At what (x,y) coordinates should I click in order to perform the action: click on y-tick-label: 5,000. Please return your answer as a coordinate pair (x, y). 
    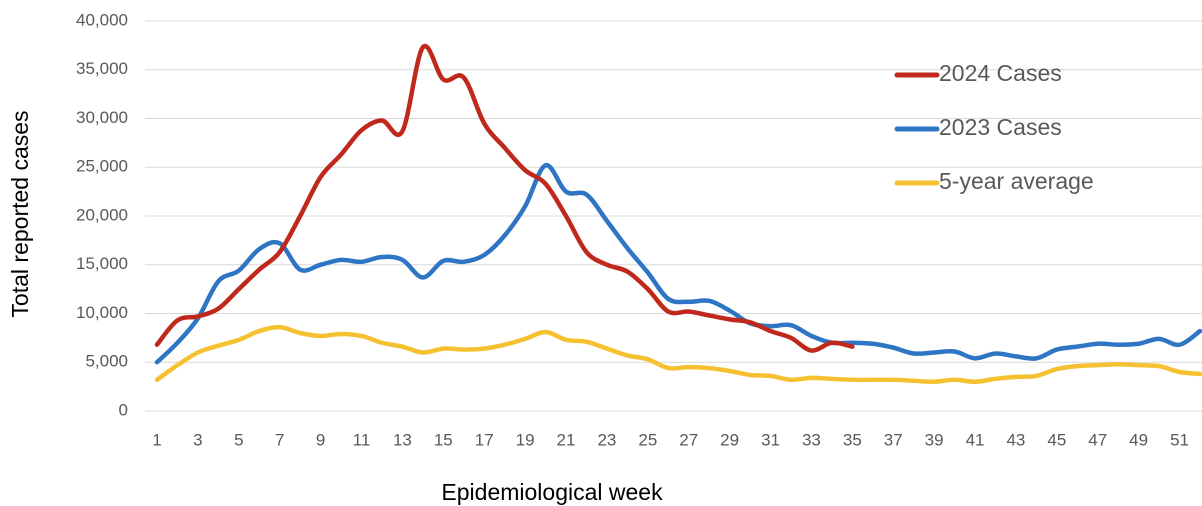
    Looking at the image, I should click on (106, 361).